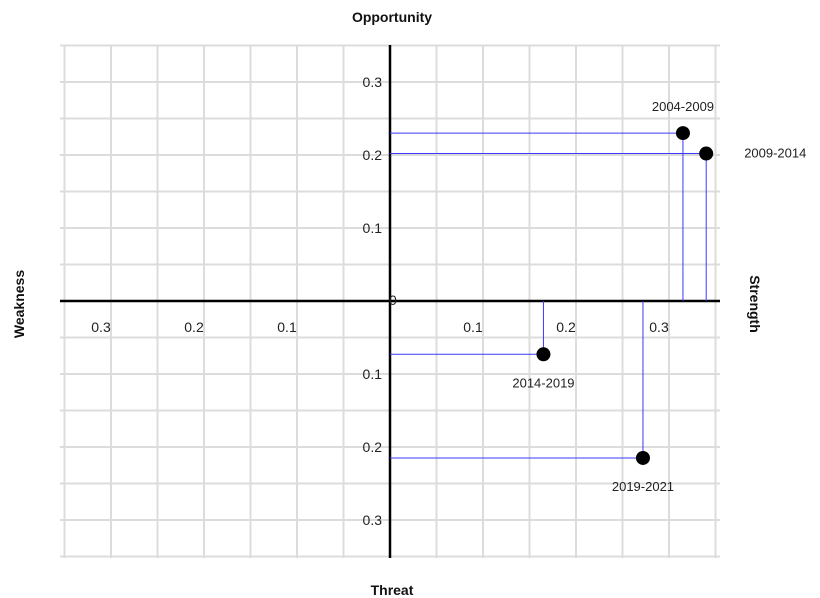 The height and width of the screenshot is (598, 820). Describe the element at coordinates (643, 486) in the screenshot. I see `data-point-label: 2019-2021` at that location.